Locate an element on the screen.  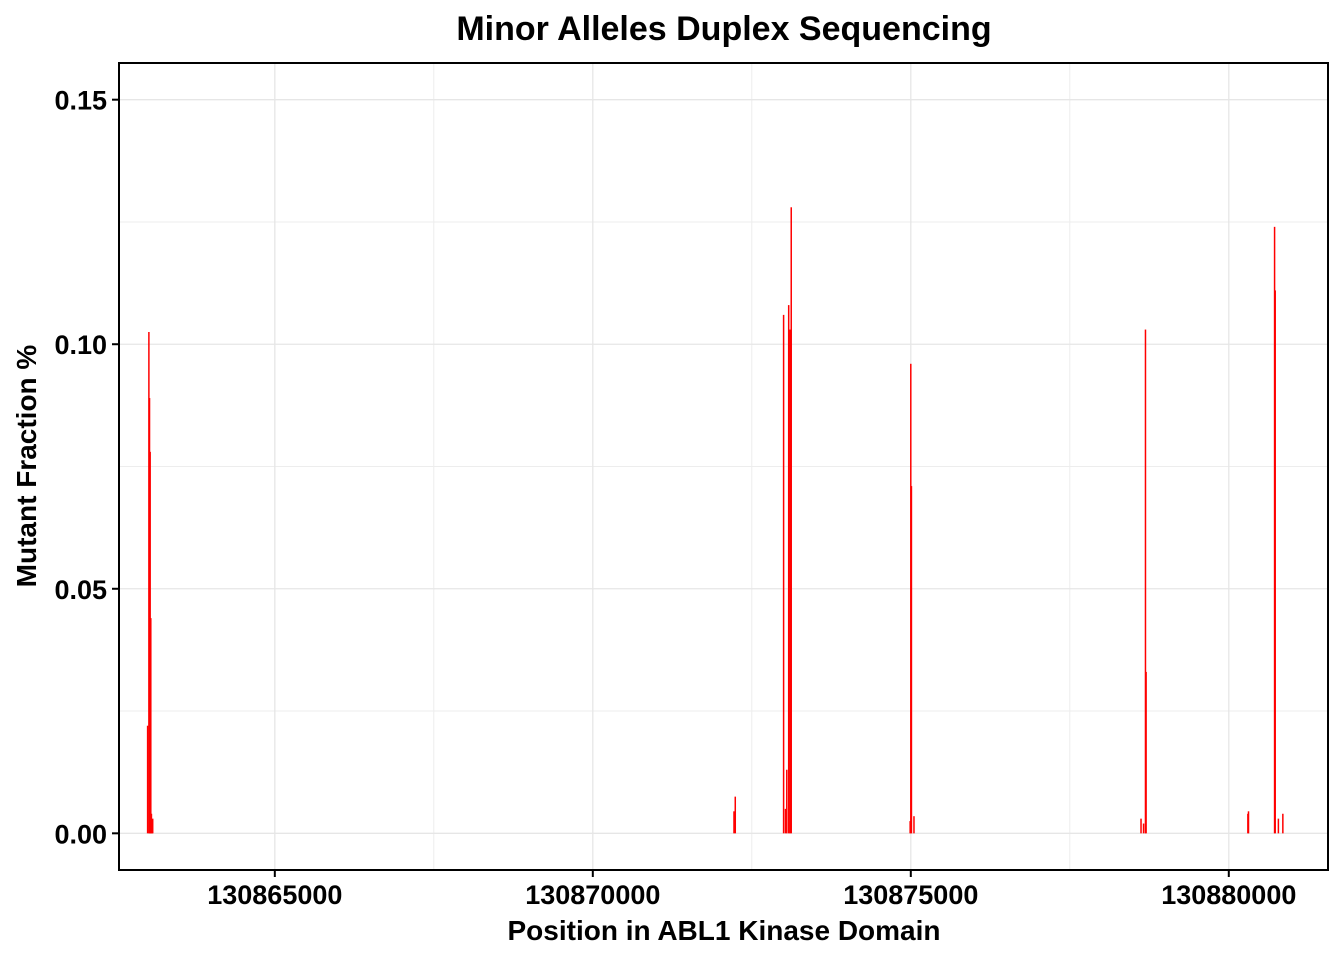
y-axis-title: Mutant Fraction % is located at coordinates (26, 466).